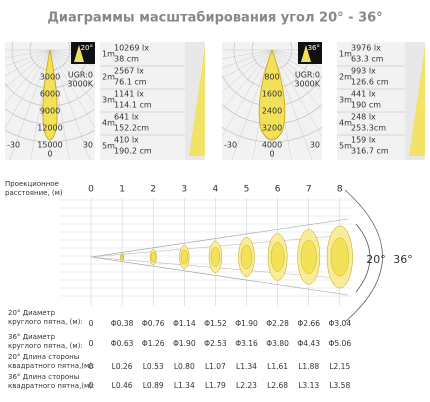  I want to click on lux: 248 lx, so click(363, 117).